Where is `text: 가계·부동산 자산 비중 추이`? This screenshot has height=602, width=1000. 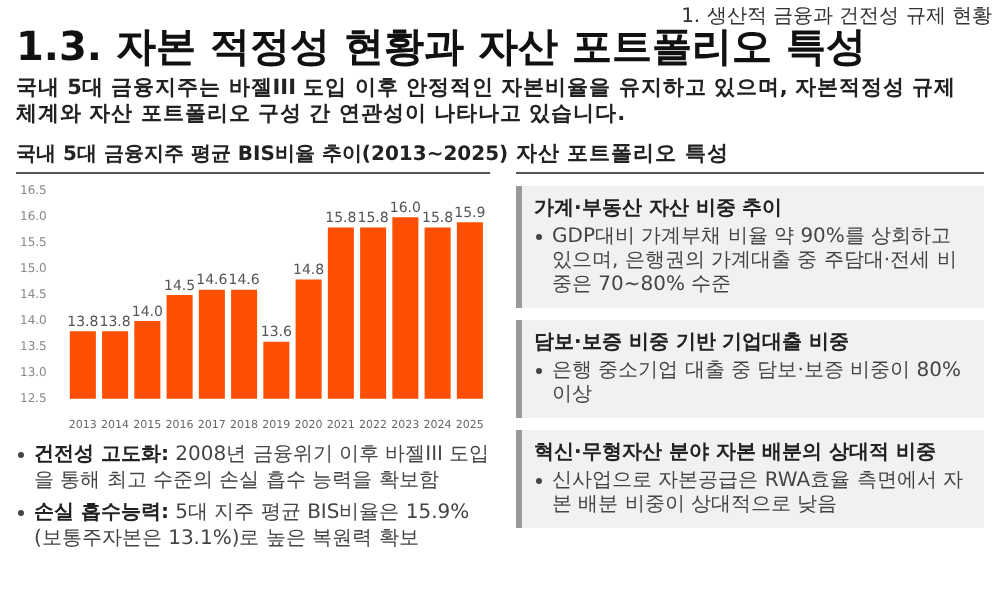
text: 가계·부동산 자산 비중 추이 is located at coordinates (659, 209).